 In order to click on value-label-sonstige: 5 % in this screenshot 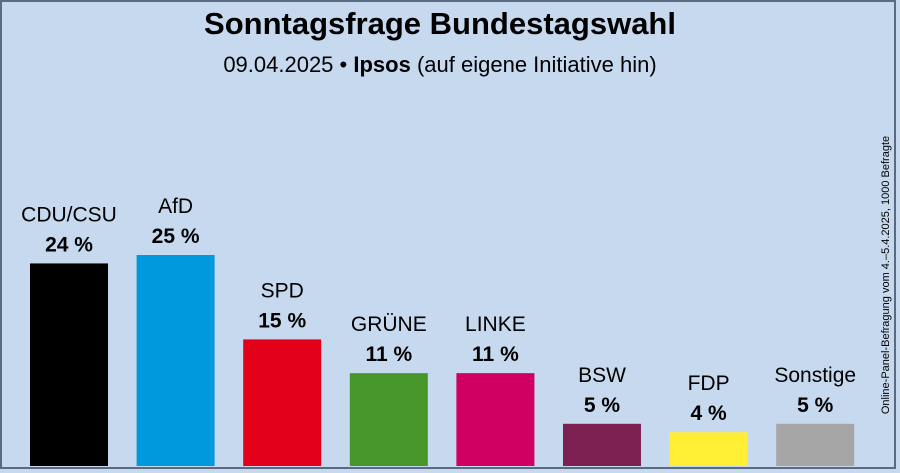, I will do `click(815, 405)`.